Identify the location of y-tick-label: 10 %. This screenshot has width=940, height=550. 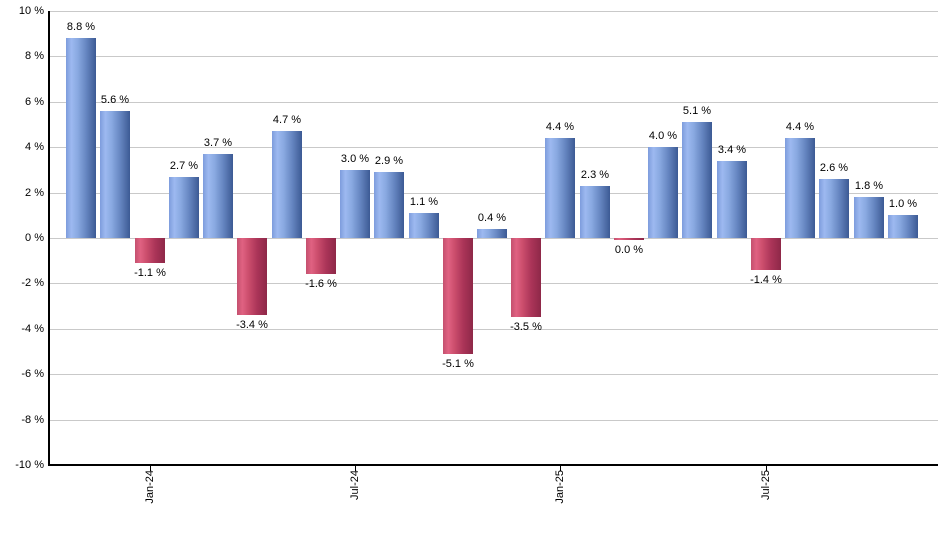
(31, 11).